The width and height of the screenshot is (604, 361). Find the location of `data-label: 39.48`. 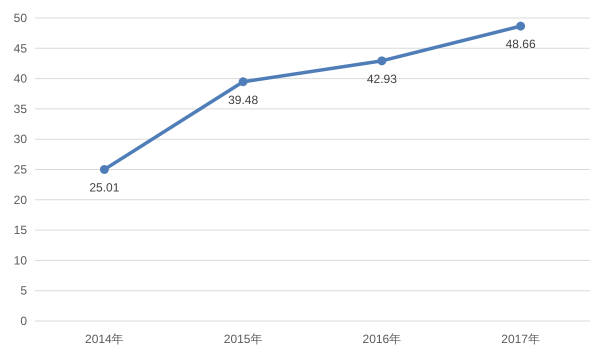

data-label: 39.48 is located at coordinates (243, 99).